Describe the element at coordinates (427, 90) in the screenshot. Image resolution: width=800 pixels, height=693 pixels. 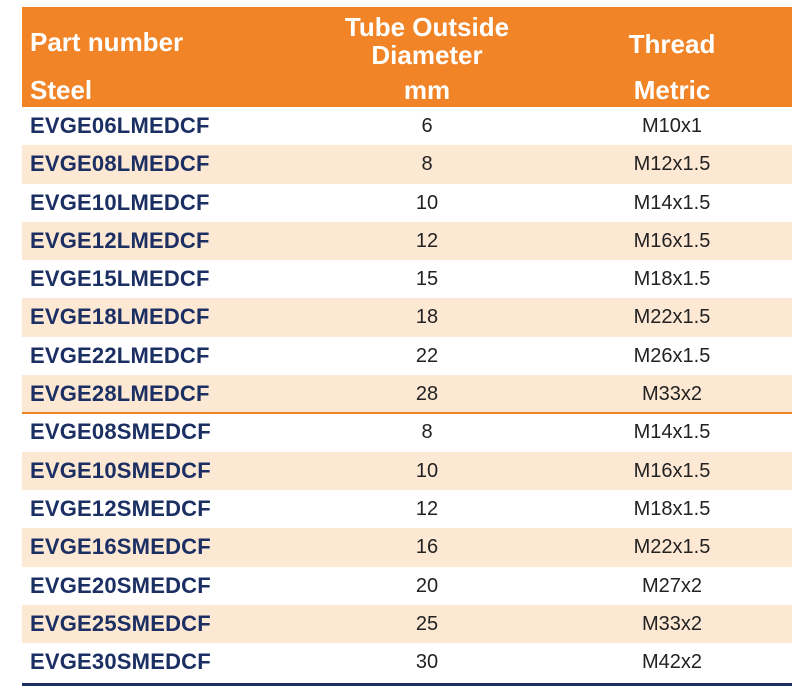
I see `header-mm: mm` at that location.